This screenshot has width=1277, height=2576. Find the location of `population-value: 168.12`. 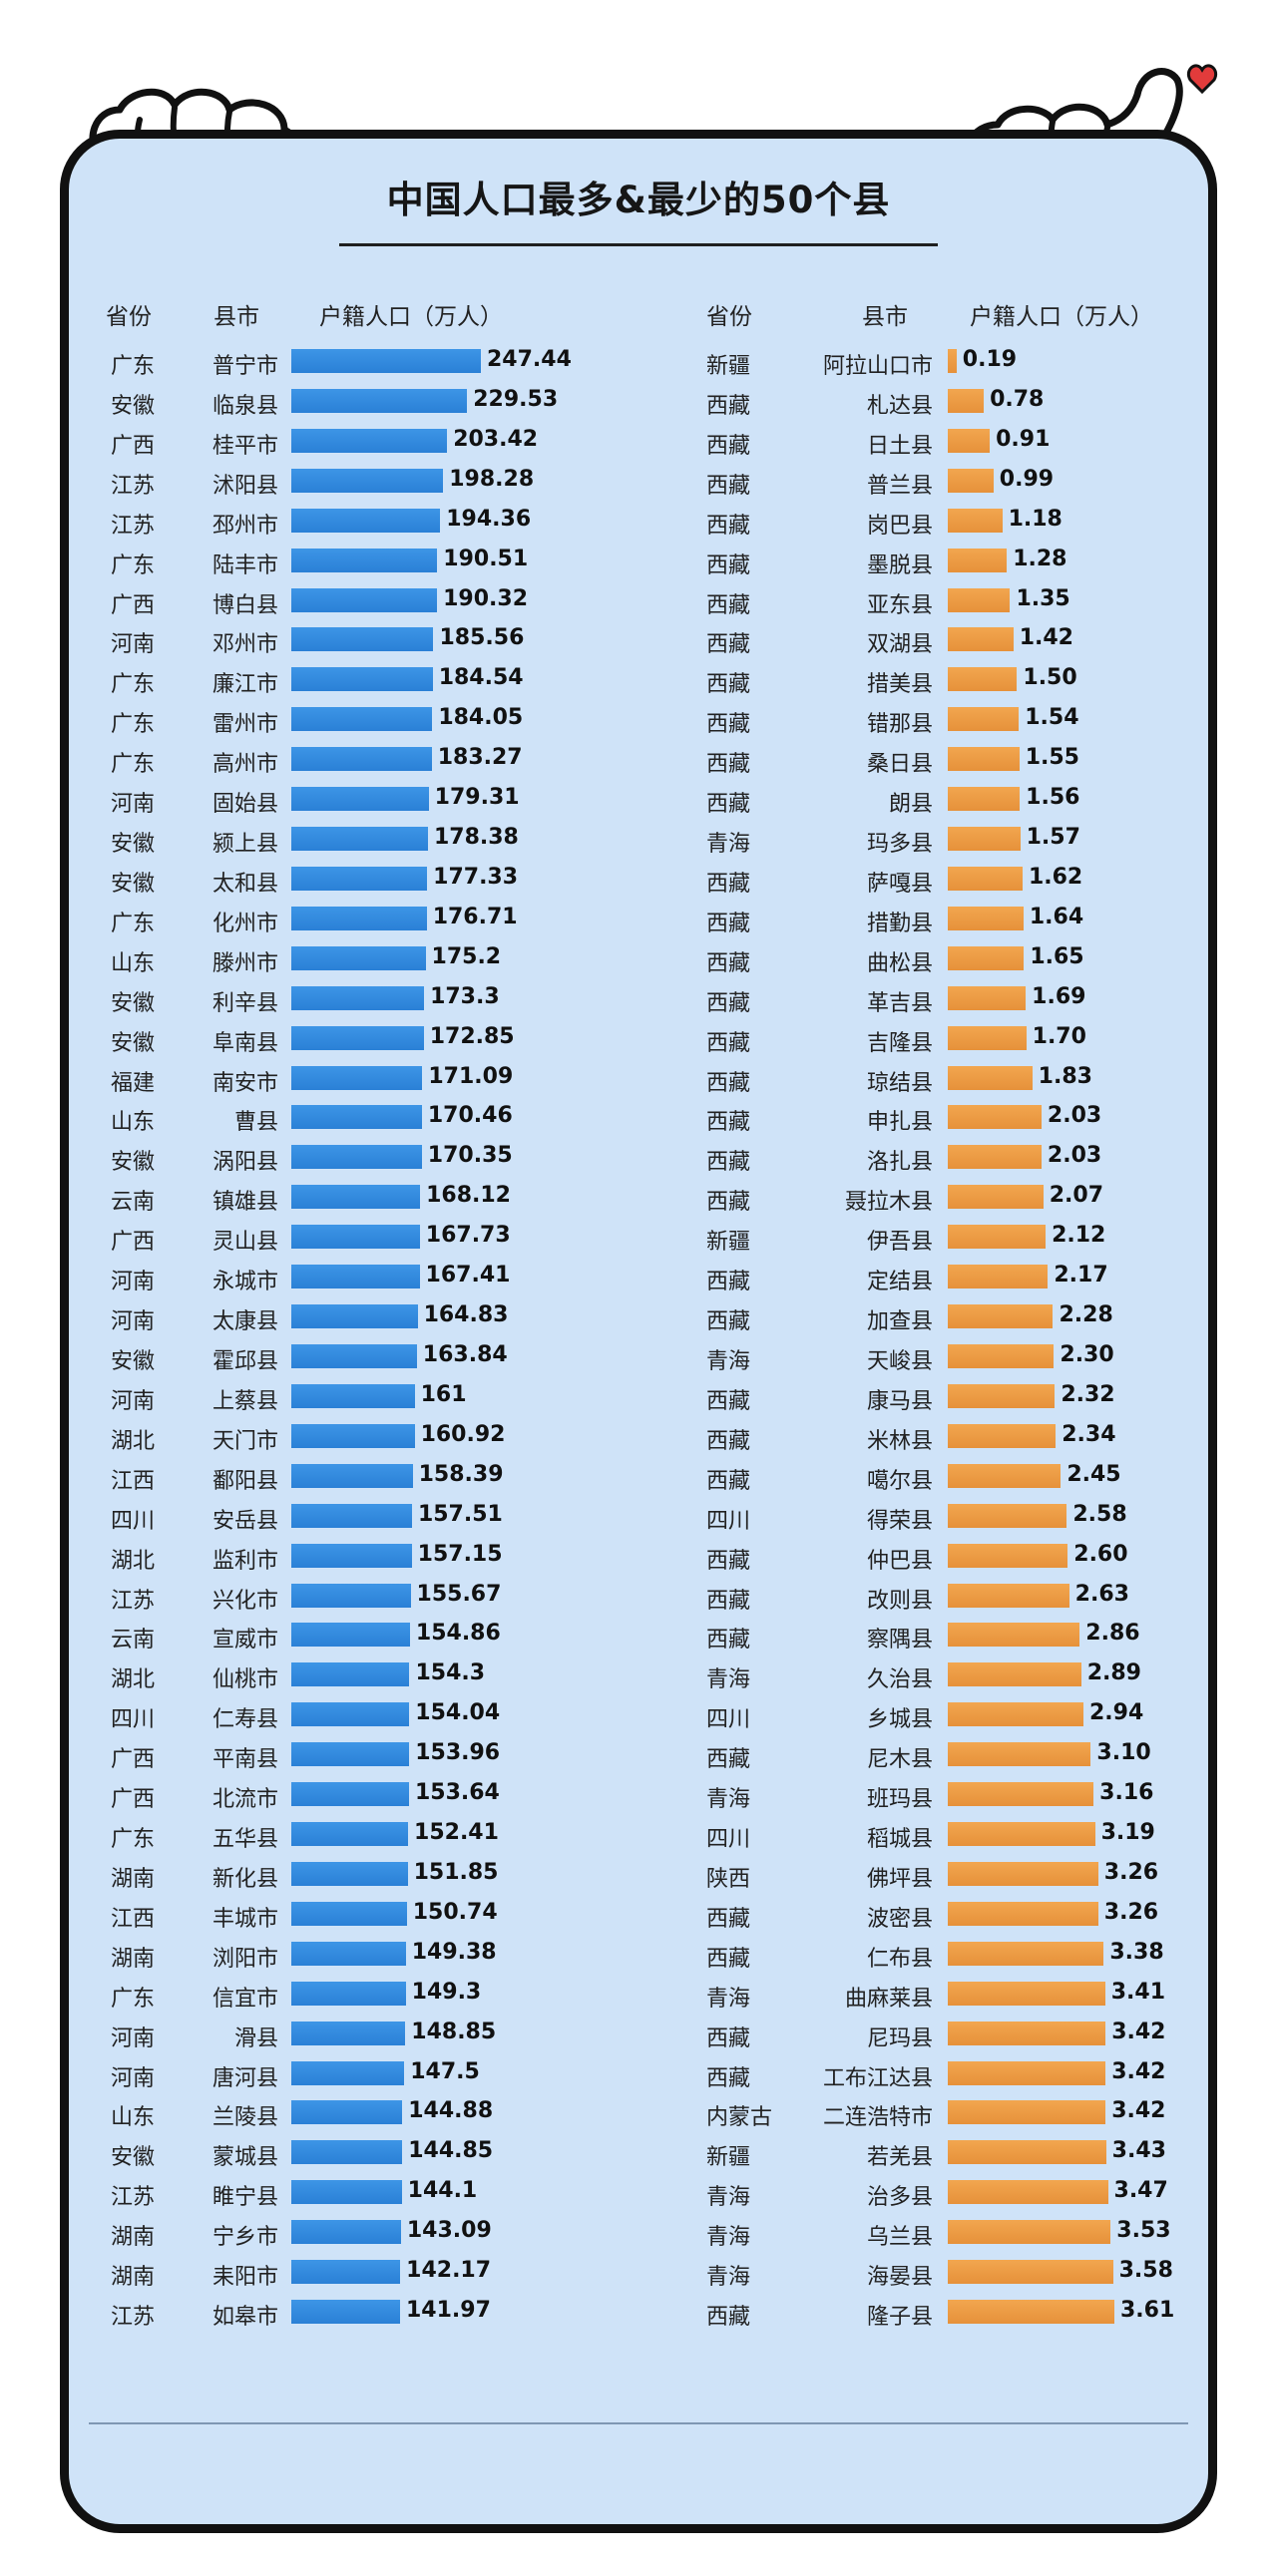

population-value: 168.12 is located at coordinates (468, 1196).